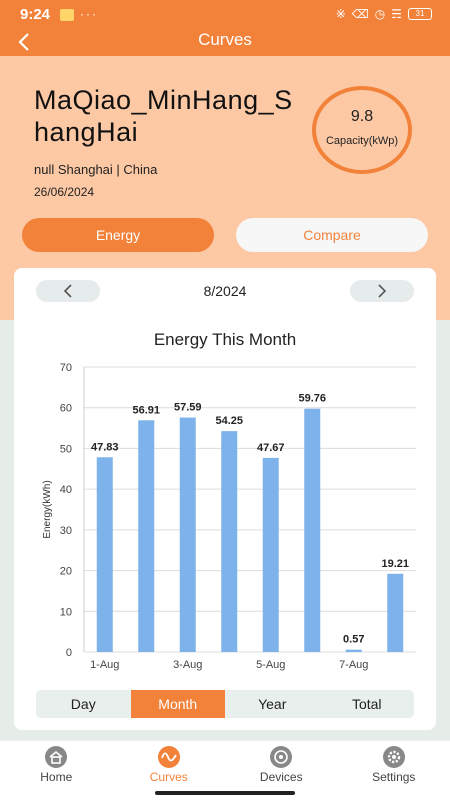  I want to click on energy-tab-button: Energy, so click(118, 235).